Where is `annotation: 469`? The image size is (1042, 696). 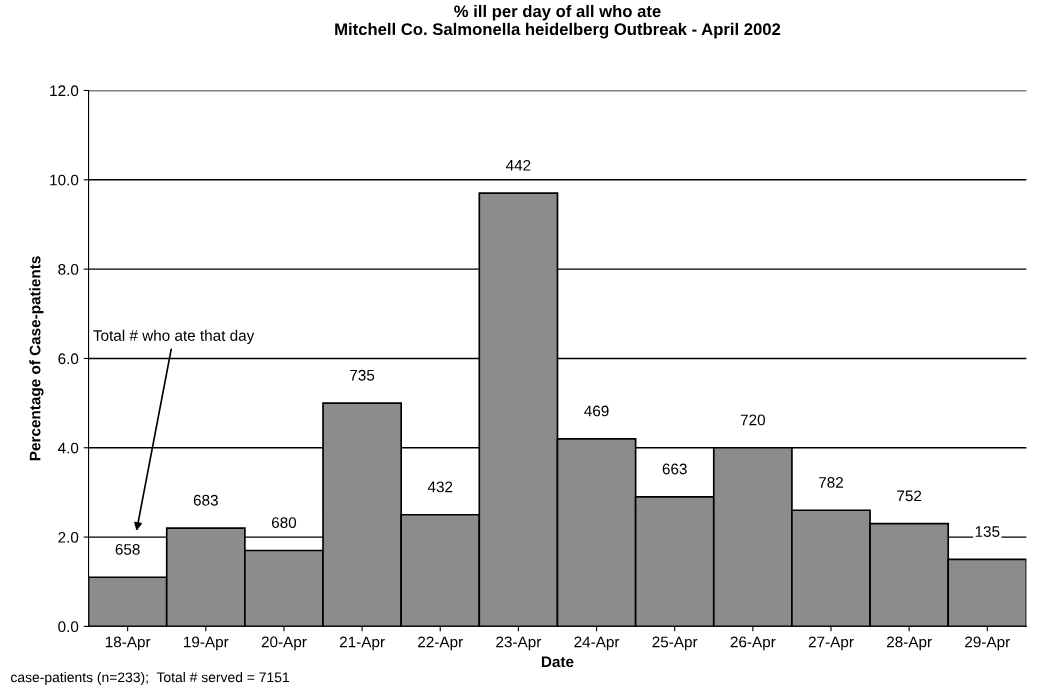
annotation: 469 is located at coordinates (596, 411).